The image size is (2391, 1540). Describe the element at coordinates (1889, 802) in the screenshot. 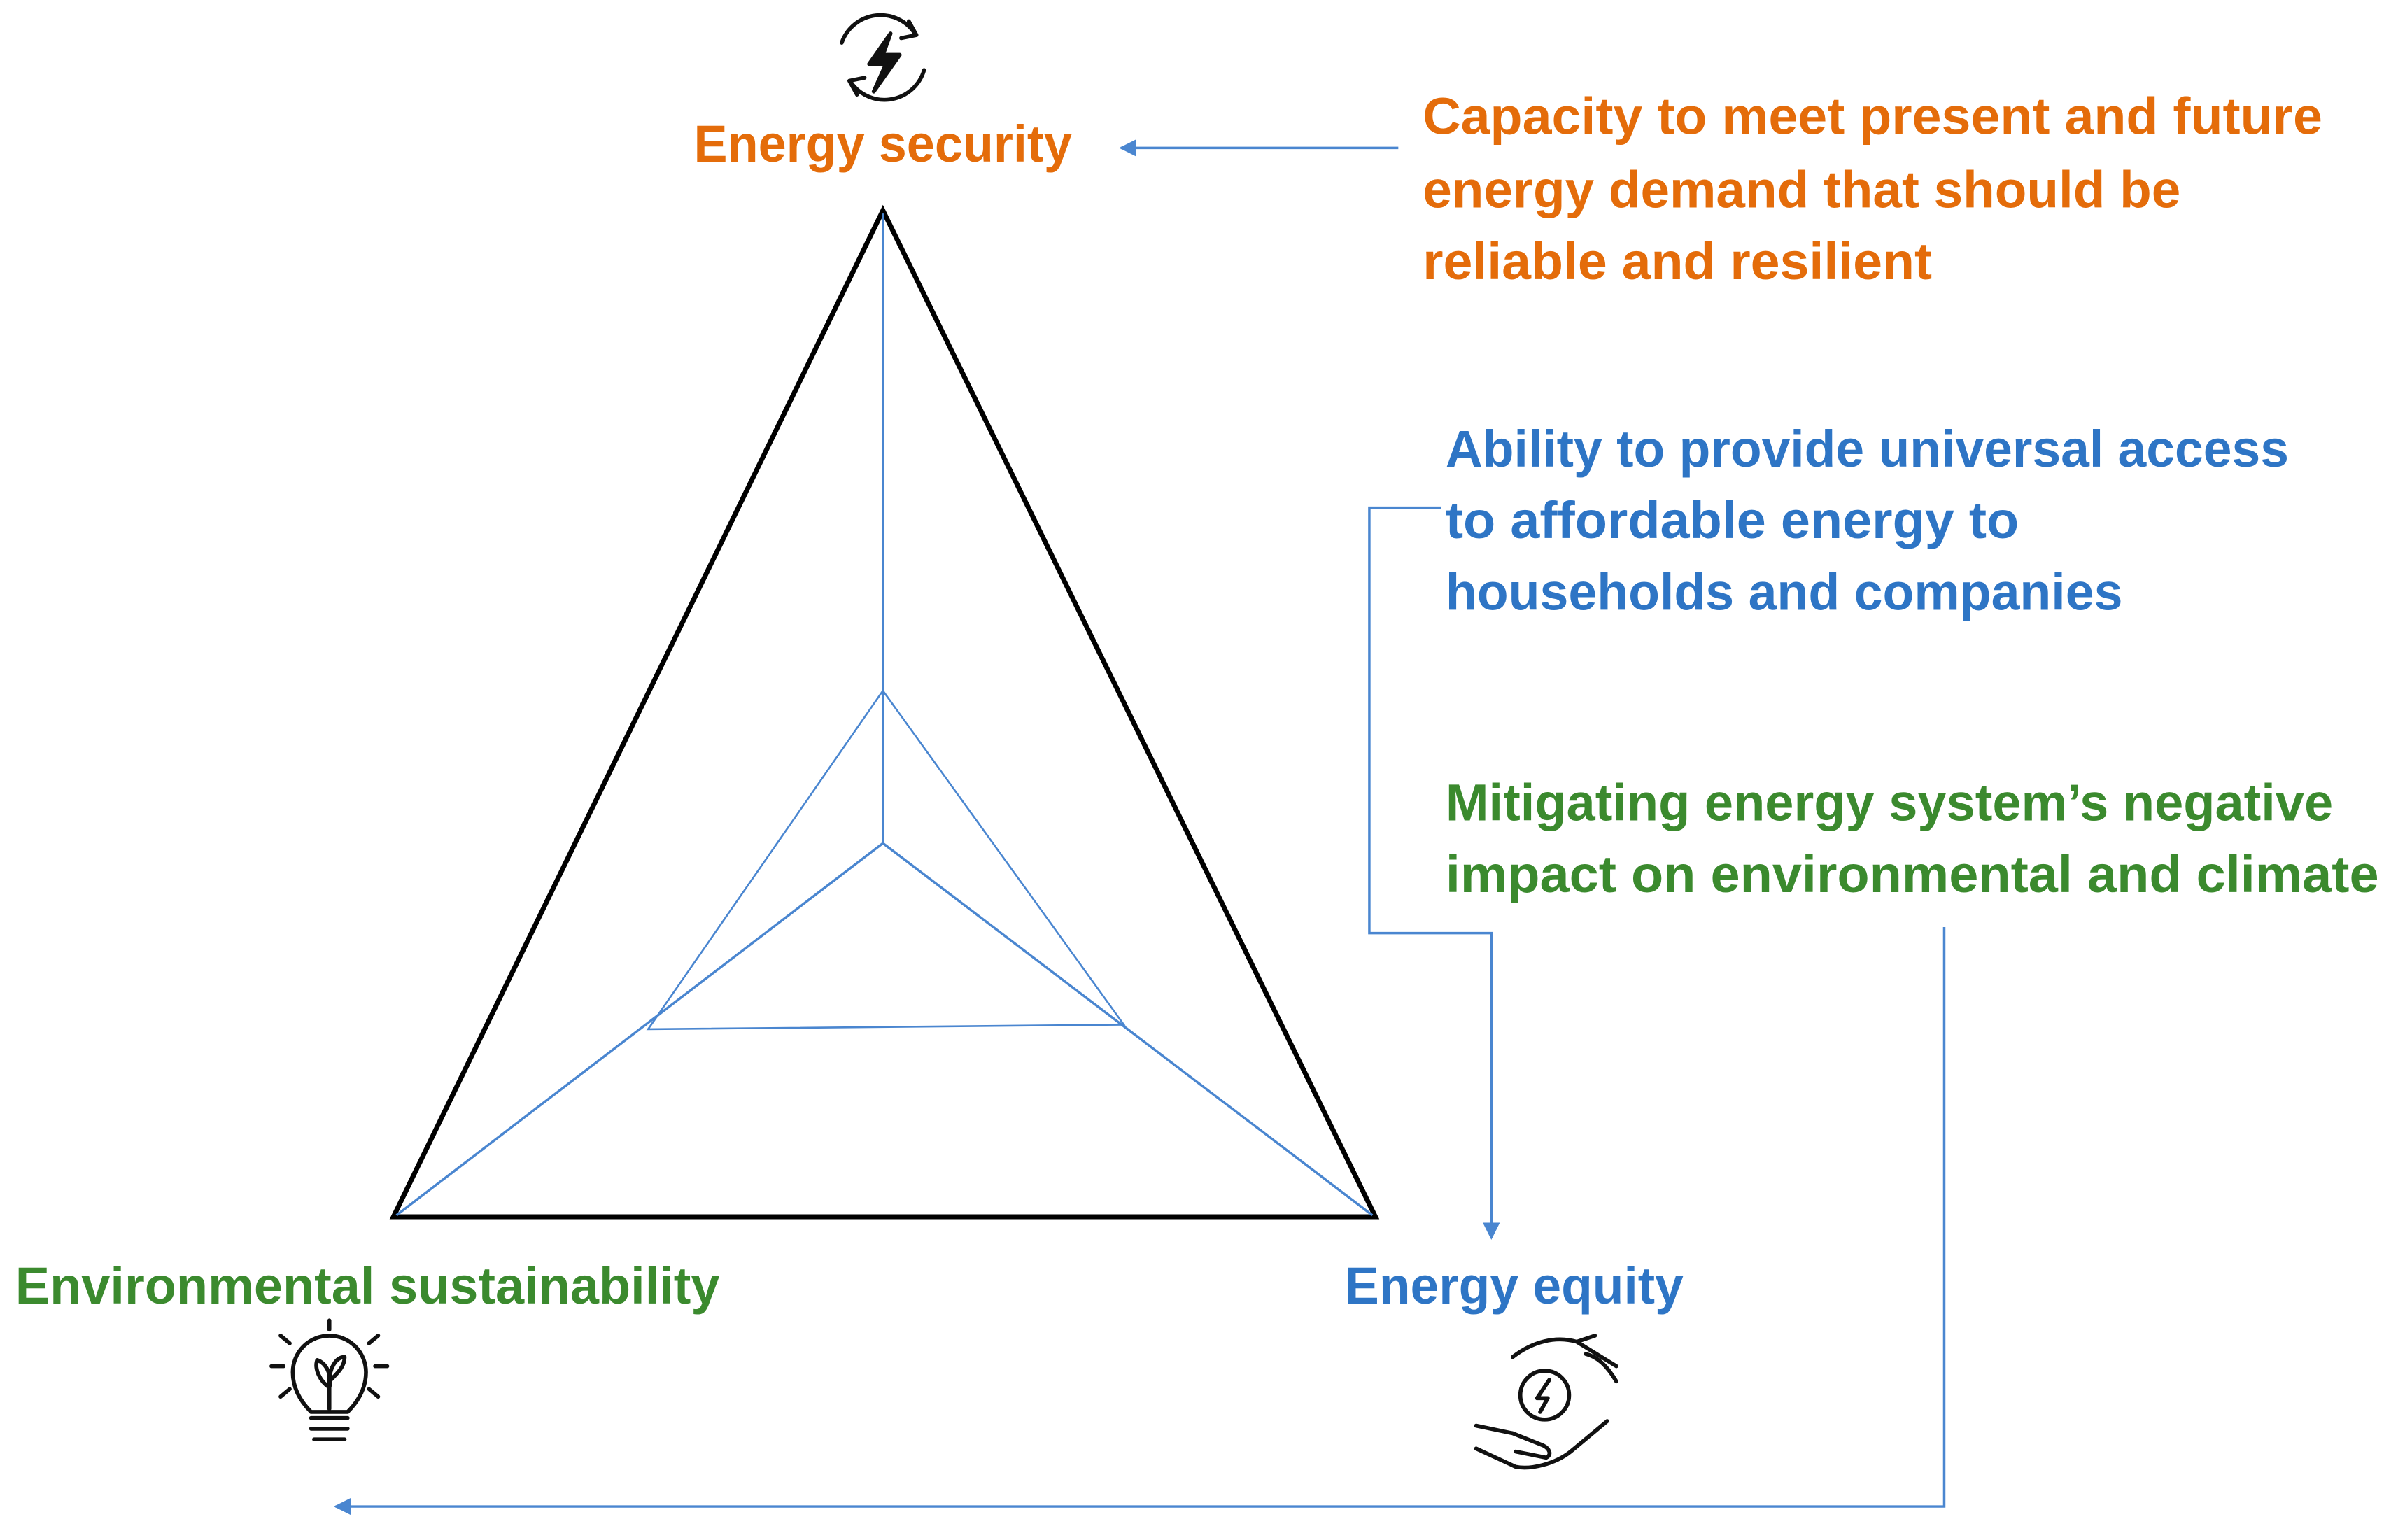

I see `description-line: Mitigating energy system’s negative` at that location.